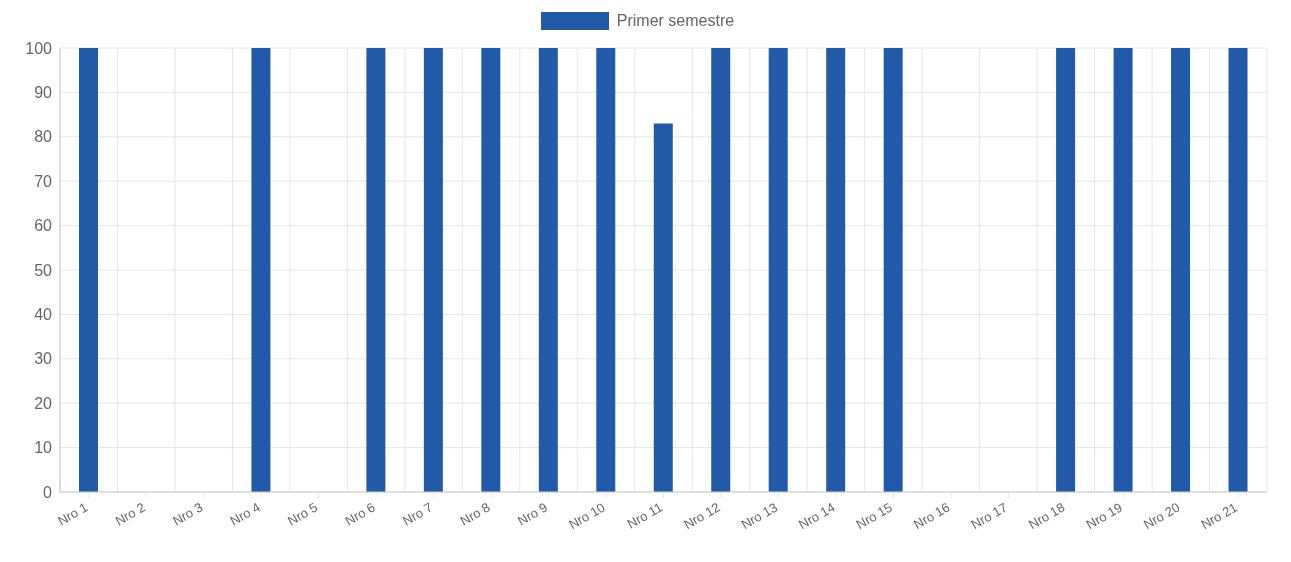 The width and height of the screenshot is (1291, 562). Describe the element at coordinates (932, 516) in the screenshot. I see `x-tick-label: Nro 16` at that location.